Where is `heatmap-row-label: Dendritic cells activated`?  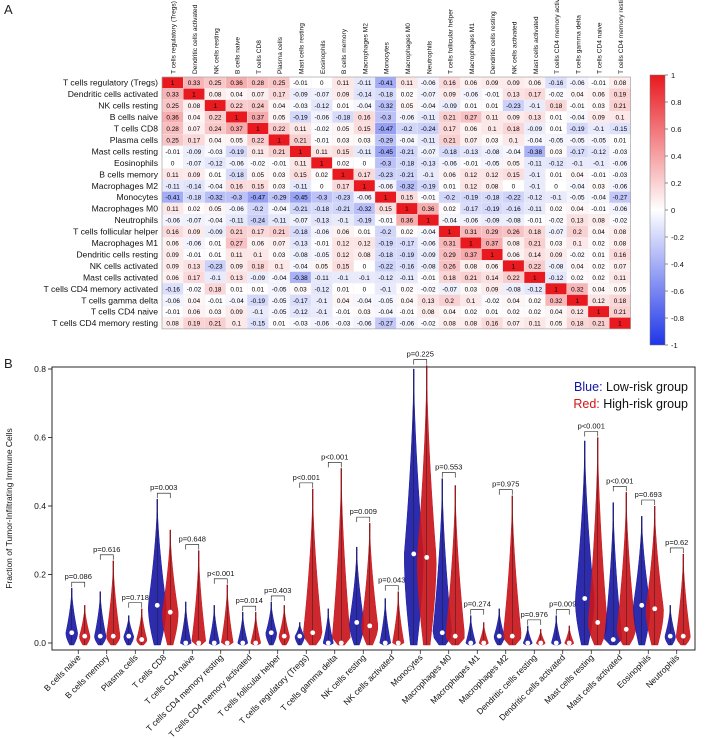 heatmap-row-label: Dendritic cells activated is located at coordinates (113, 94).